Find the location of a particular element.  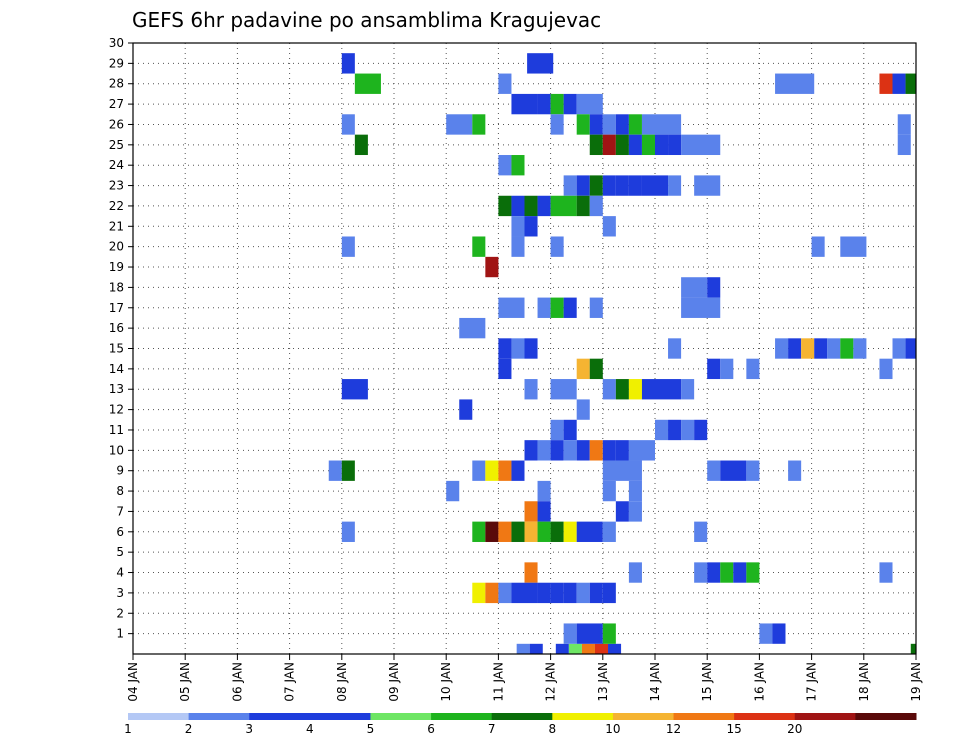

y-tick-label: 22 is located at coordinates (116, 206).